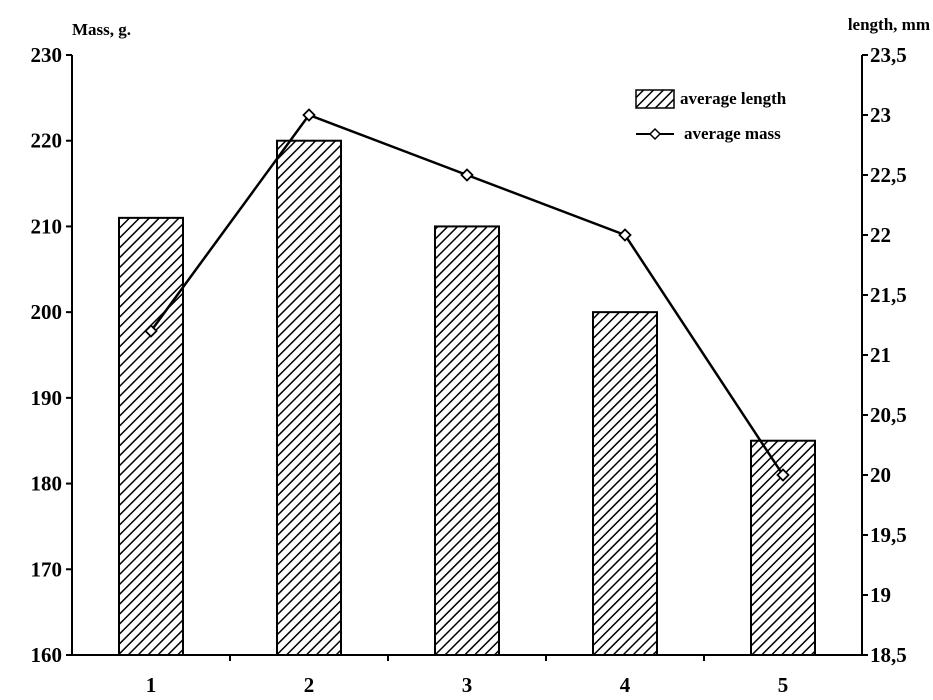 This screenshot has width=933, height=700. Describe the element at coordinates (47, 484) in the screenshot. I see `left-tick-label: 180` at that location.